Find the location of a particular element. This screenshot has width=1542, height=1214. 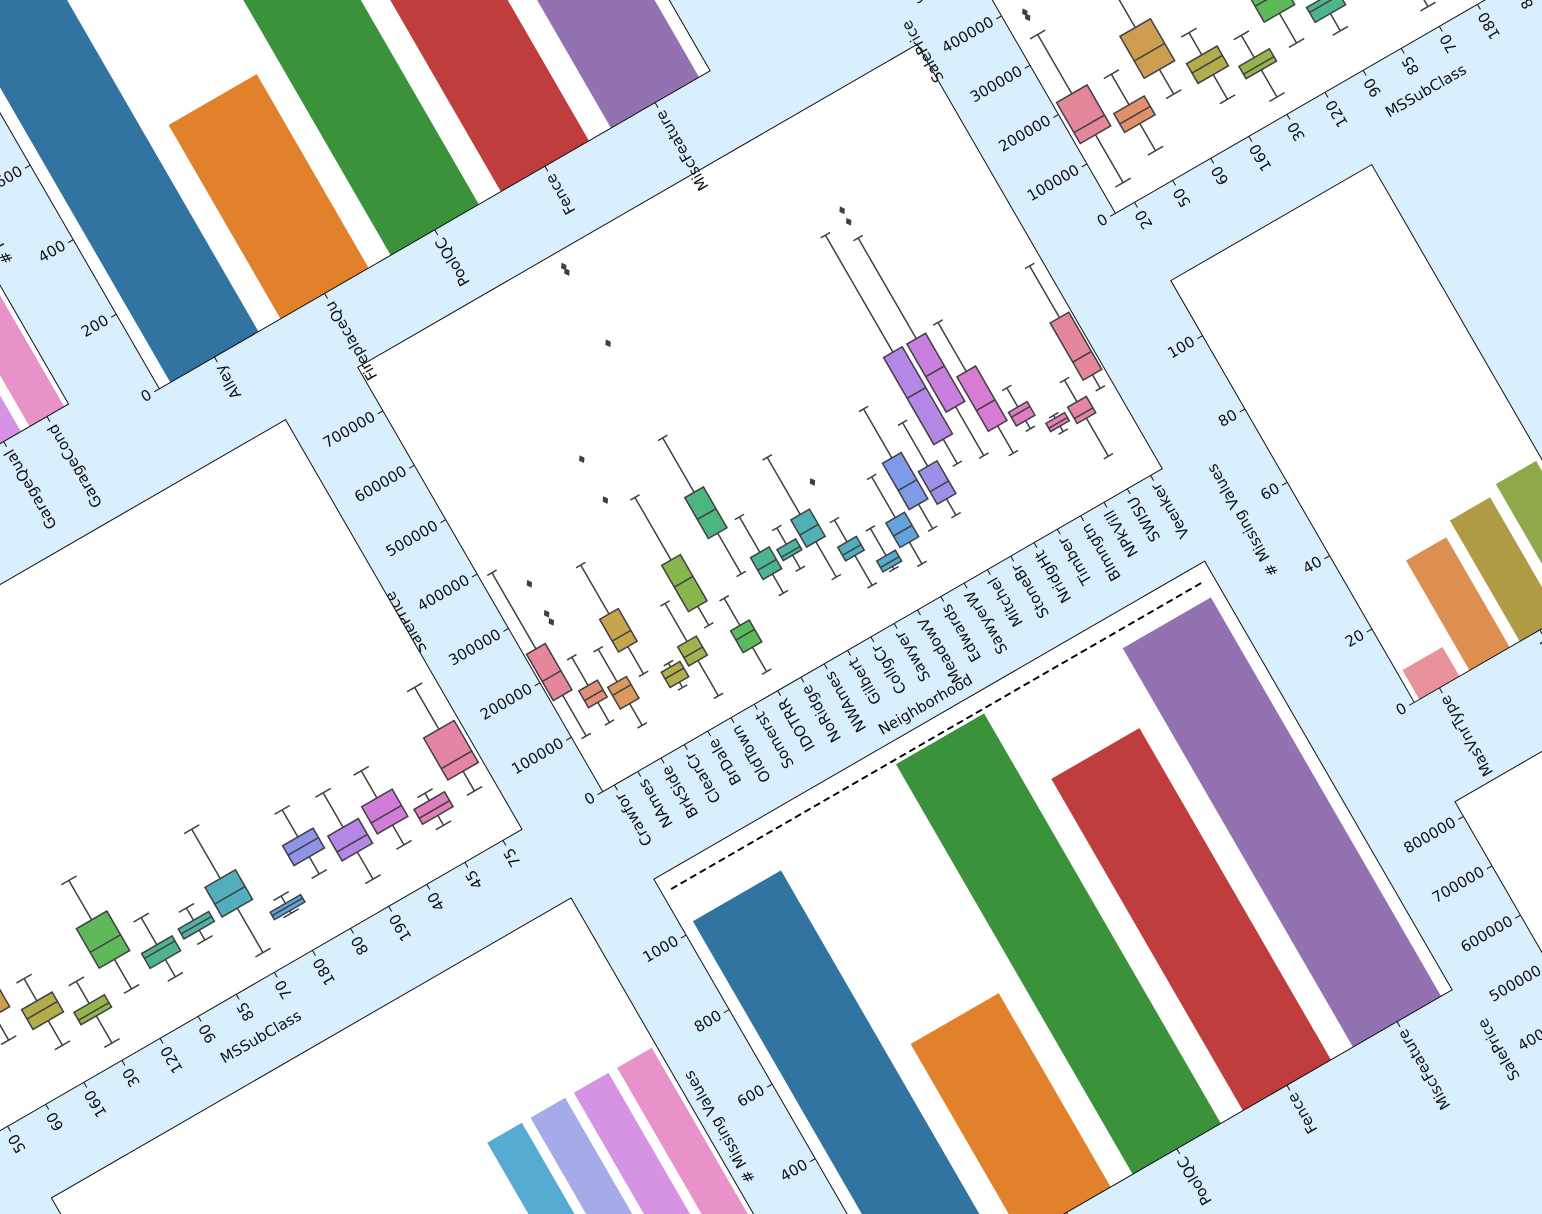

x-tick-label: 80 is located at coordinates (359, 945).